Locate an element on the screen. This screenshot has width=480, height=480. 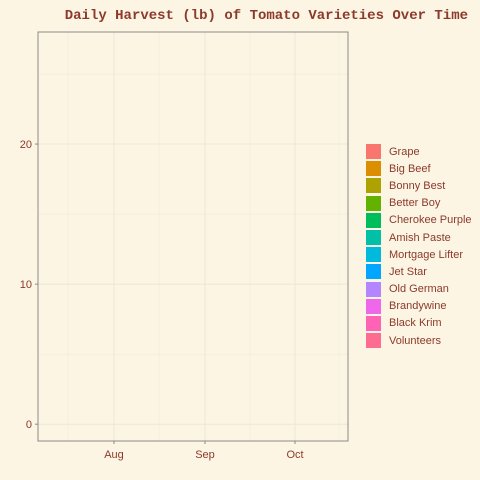
x-tick-label: Oct is located at coordinates (294, 455).